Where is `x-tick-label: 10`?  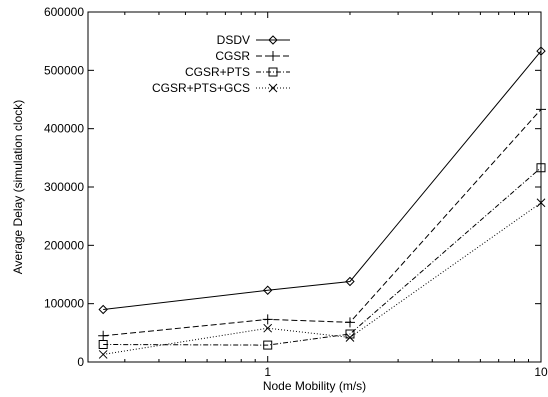 x-tick-label: 10 is located at coordinates (541, 372).